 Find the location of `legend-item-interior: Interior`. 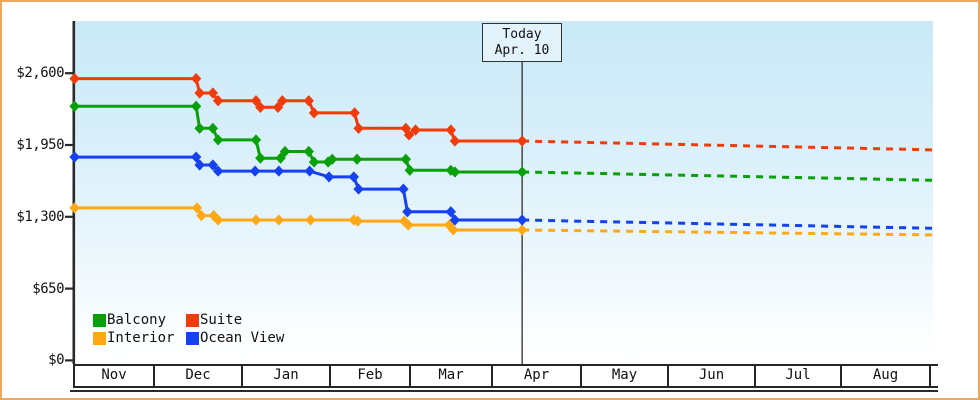

legend-item-interior: Interior is located at coordinates (139, 338).